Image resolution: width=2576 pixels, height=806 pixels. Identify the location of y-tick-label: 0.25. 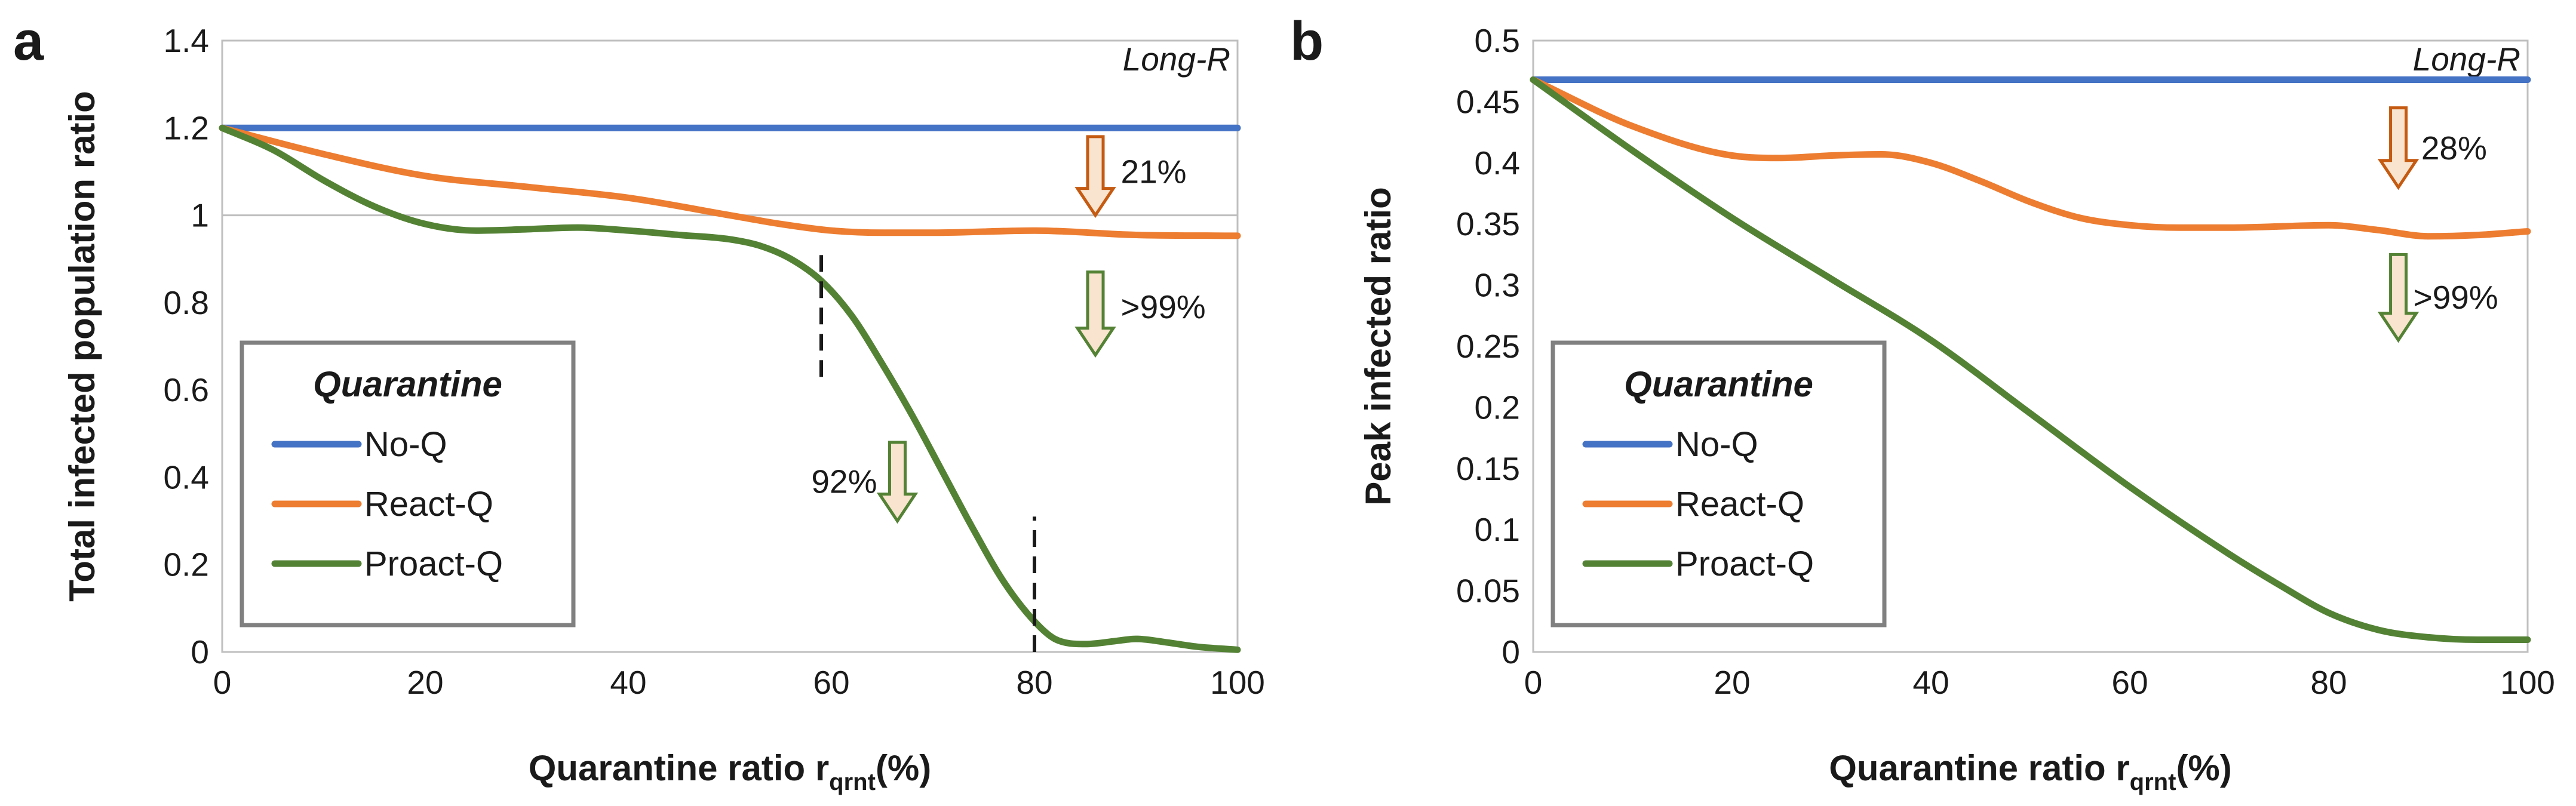
(1488, 346).